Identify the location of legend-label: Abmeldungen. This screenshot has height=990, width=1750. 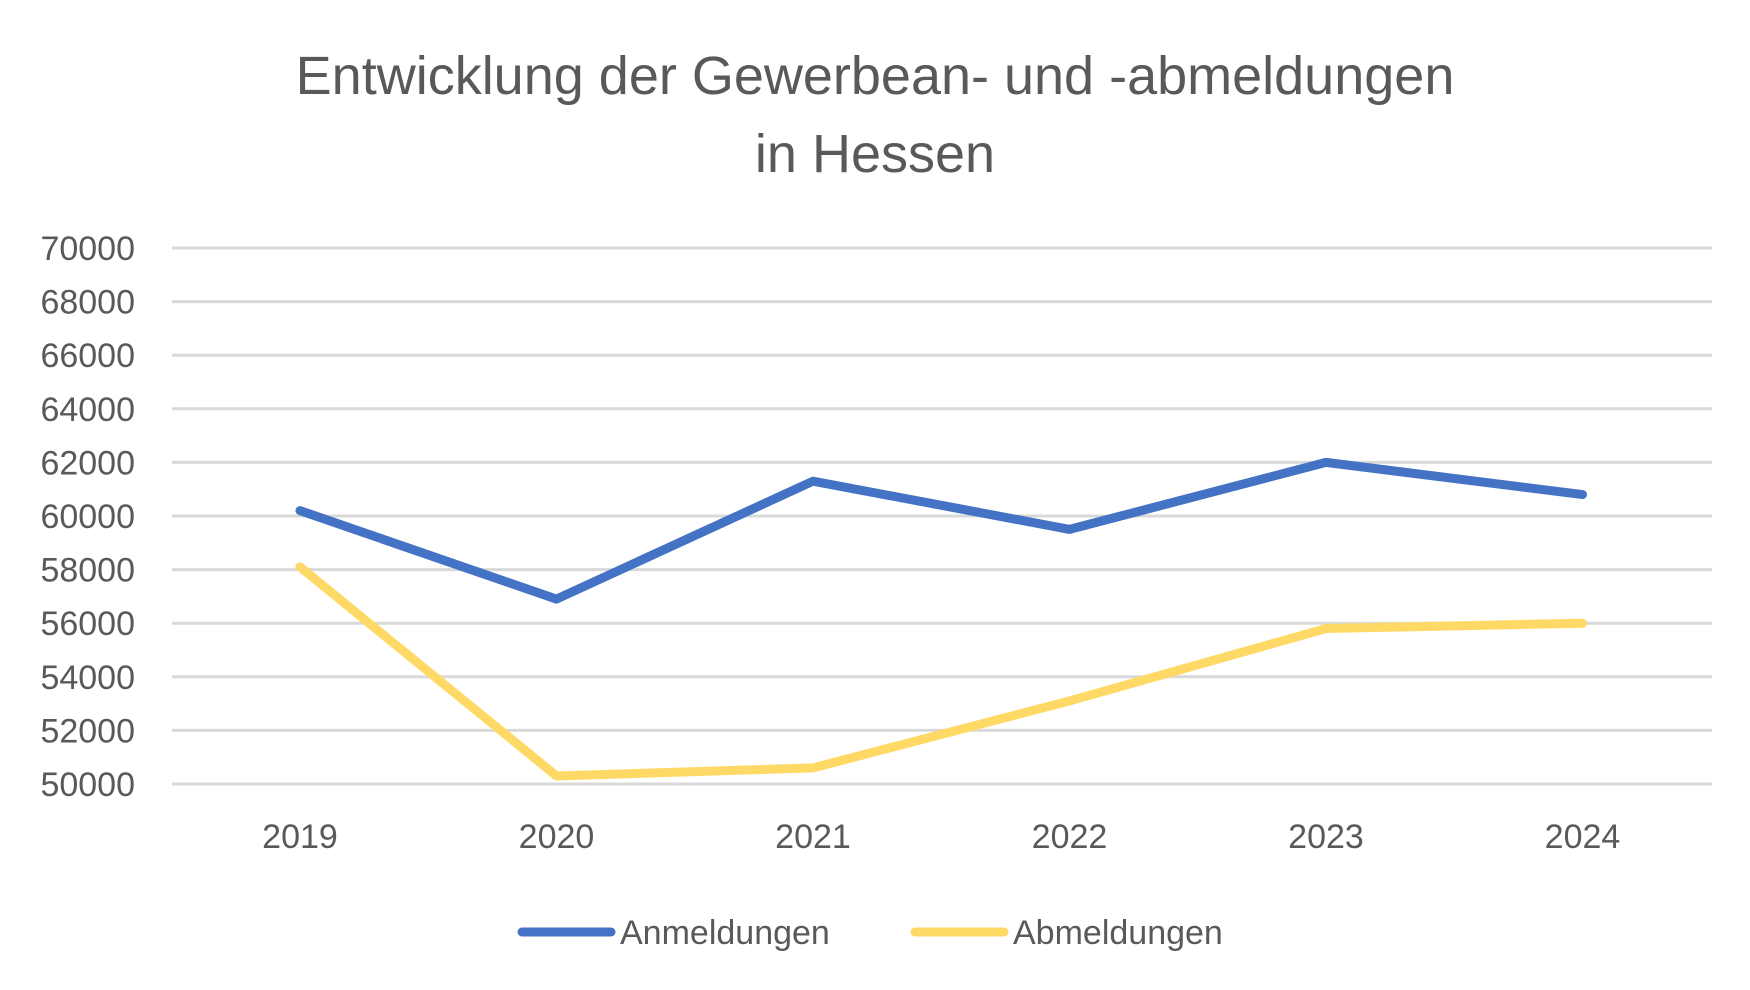
(1118, 933).